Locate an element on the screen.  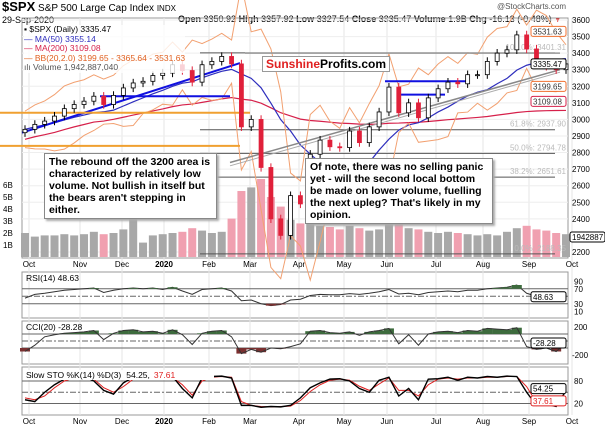
x-tick-label: 2020 is located at coordinates (164, 421).